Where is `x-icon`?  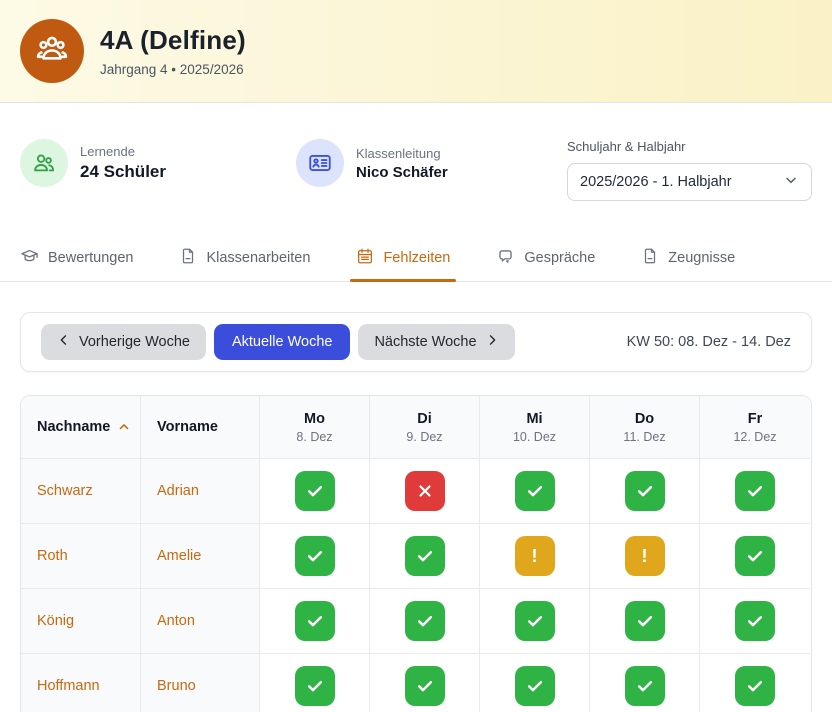 x-icon is located at coordinates (424, 491).